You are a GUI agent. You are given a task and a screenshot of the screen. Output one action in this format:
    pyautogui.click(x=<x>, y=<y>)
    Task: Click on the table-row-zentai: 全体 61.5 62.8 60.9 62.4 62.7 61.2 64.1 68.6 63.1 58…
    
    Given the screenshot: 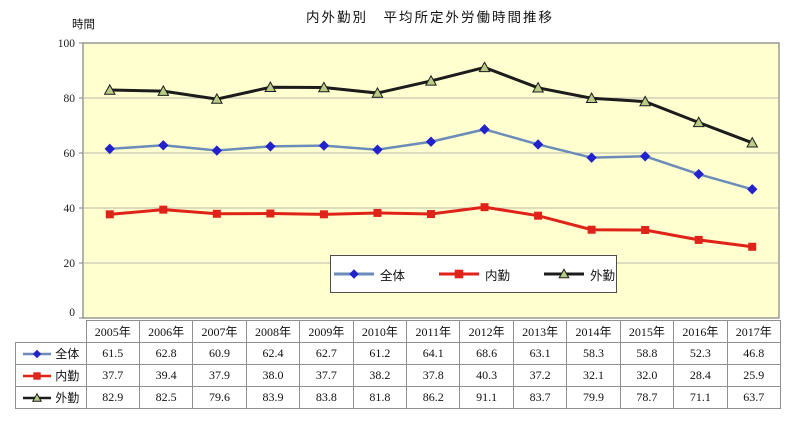 What is the action you would take?
    pyautogui.click(x=398, y=353)
    